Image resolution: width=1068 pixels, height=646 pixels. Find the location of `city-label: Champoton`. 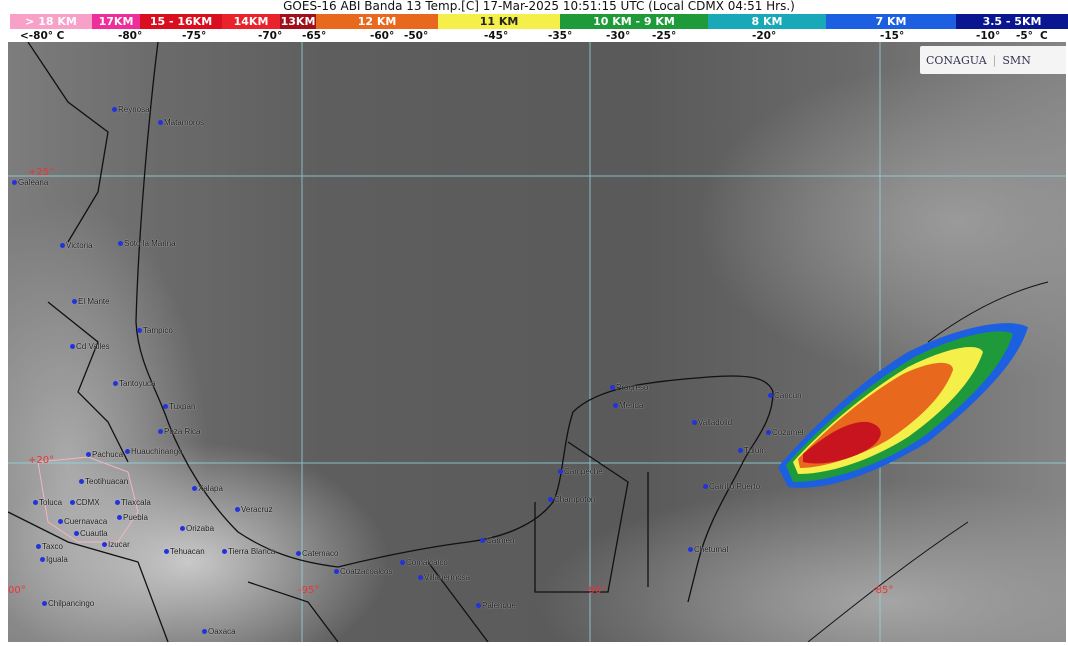

city-label: Champoton is located at coordinates (571, 499).